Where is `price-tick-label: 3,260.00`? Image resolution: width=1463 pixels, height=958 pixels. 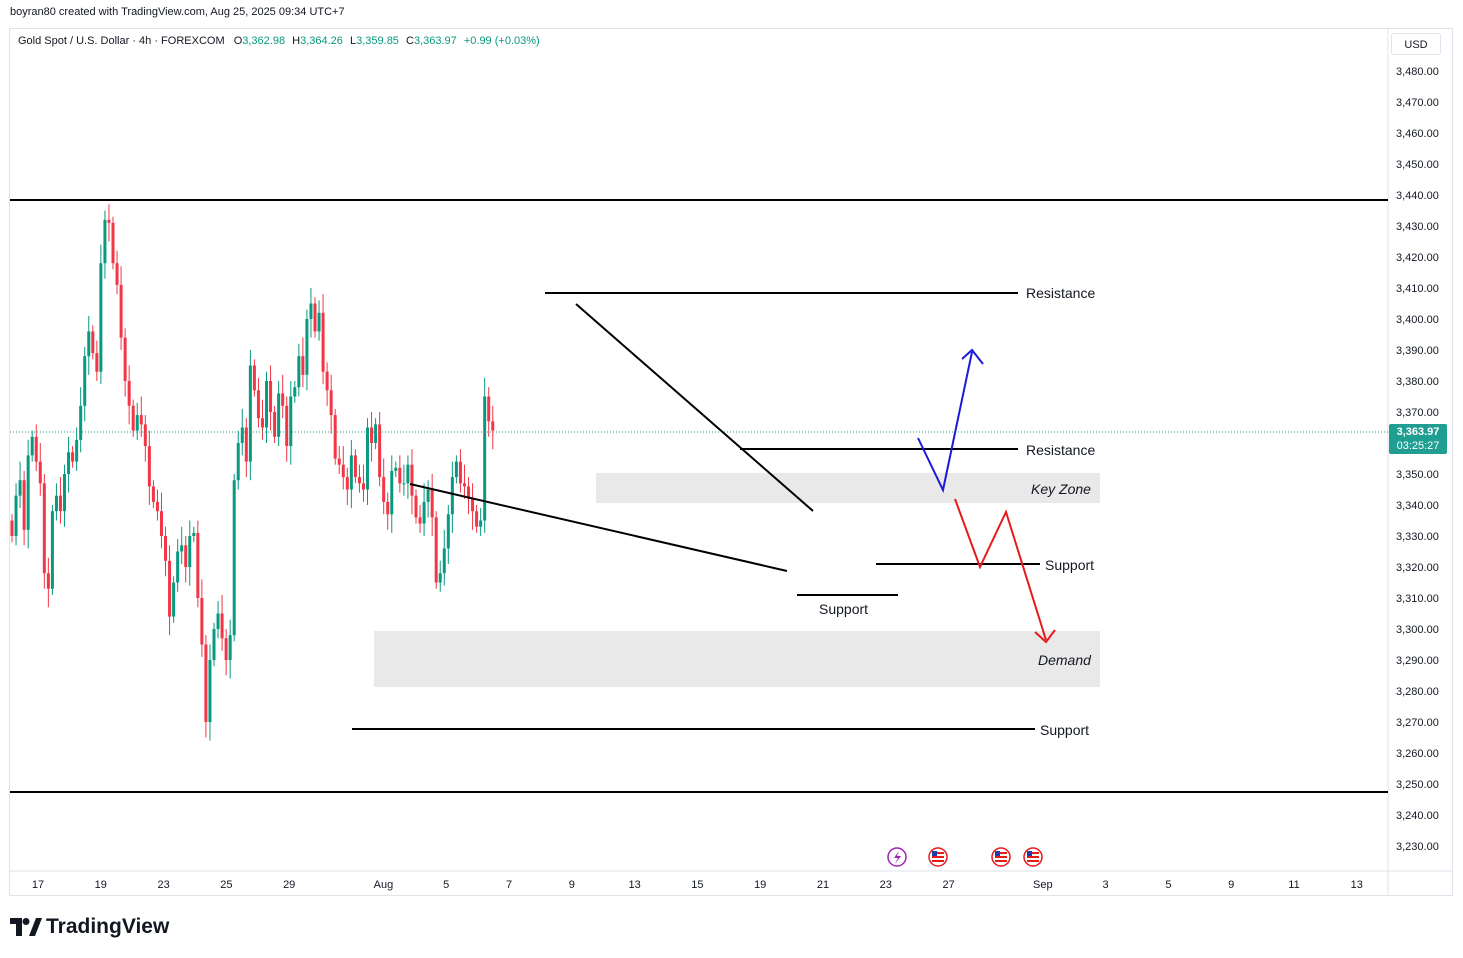 price-tick-label: 3,260.00 is located at coordinates (1417, 754).